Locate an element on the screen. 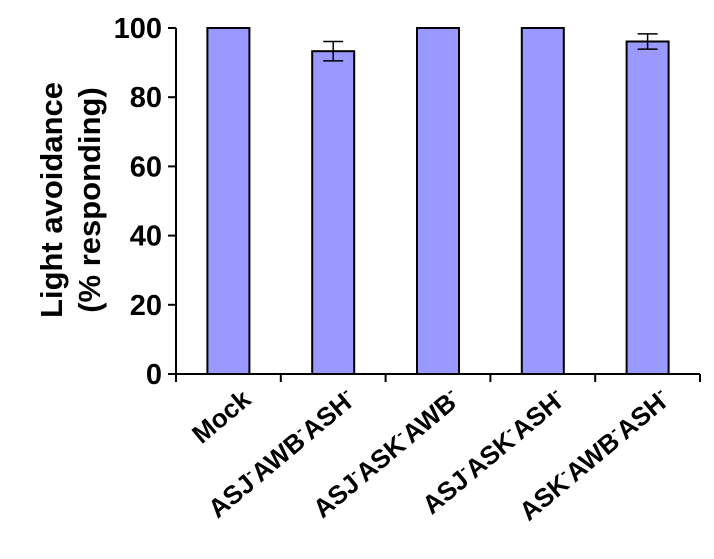 This screenshot has height=559, width=714. x-tick-label: Mock is located at coordinates (221, 416).